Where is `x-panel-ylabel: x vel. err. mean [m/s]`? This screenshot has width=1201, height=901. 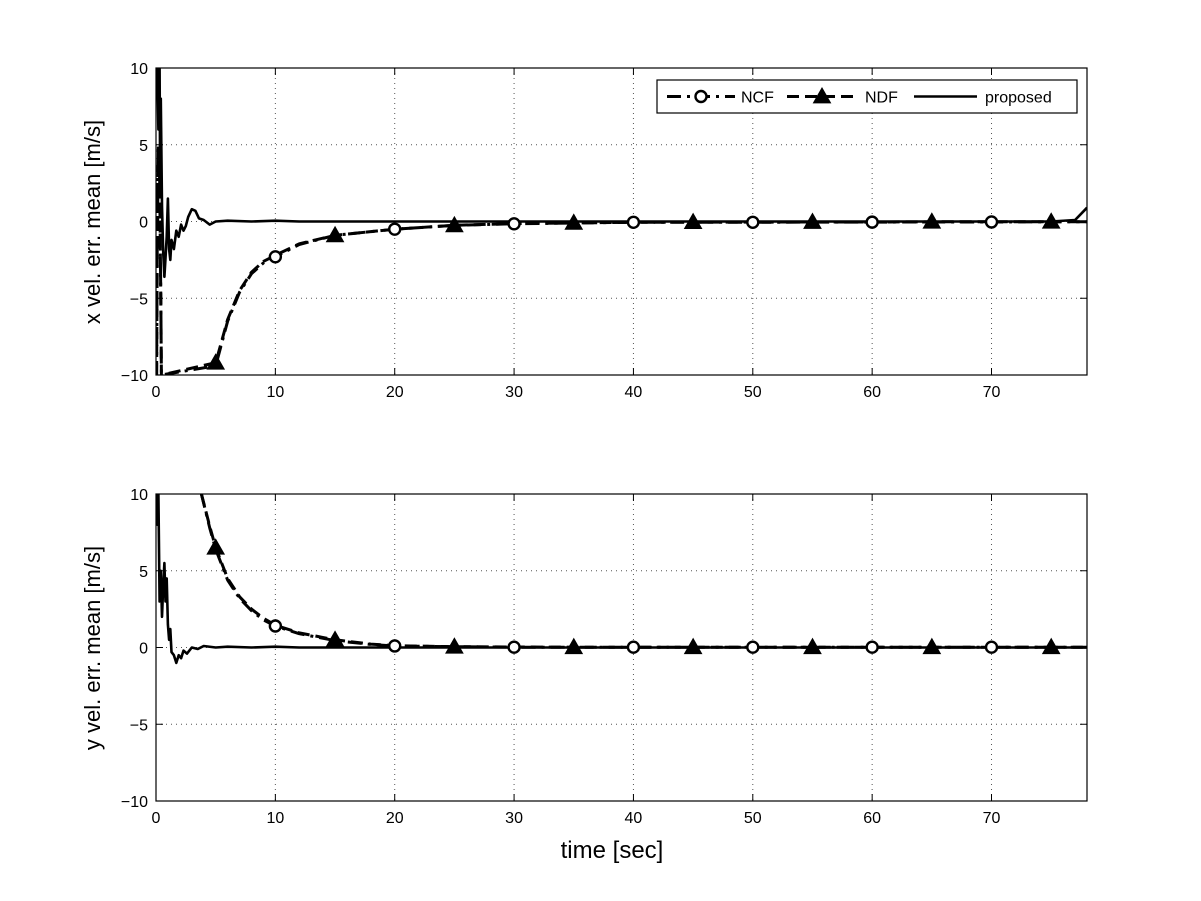
x-panel-ylabel: x vel. err. mean [m/s] is located at coordinates (92, 222).